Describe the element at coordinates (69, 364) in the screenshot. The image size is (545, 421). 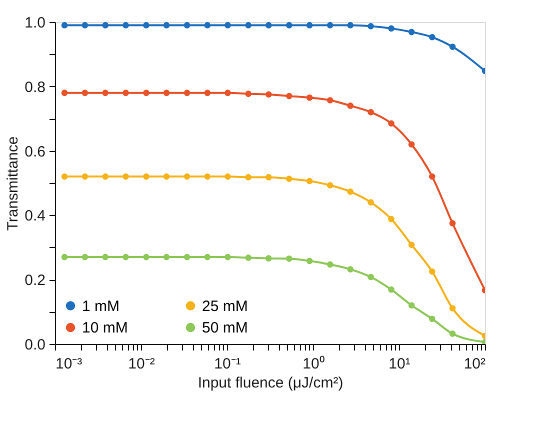
I see `x-tick-label: 10⁻³` at that location.